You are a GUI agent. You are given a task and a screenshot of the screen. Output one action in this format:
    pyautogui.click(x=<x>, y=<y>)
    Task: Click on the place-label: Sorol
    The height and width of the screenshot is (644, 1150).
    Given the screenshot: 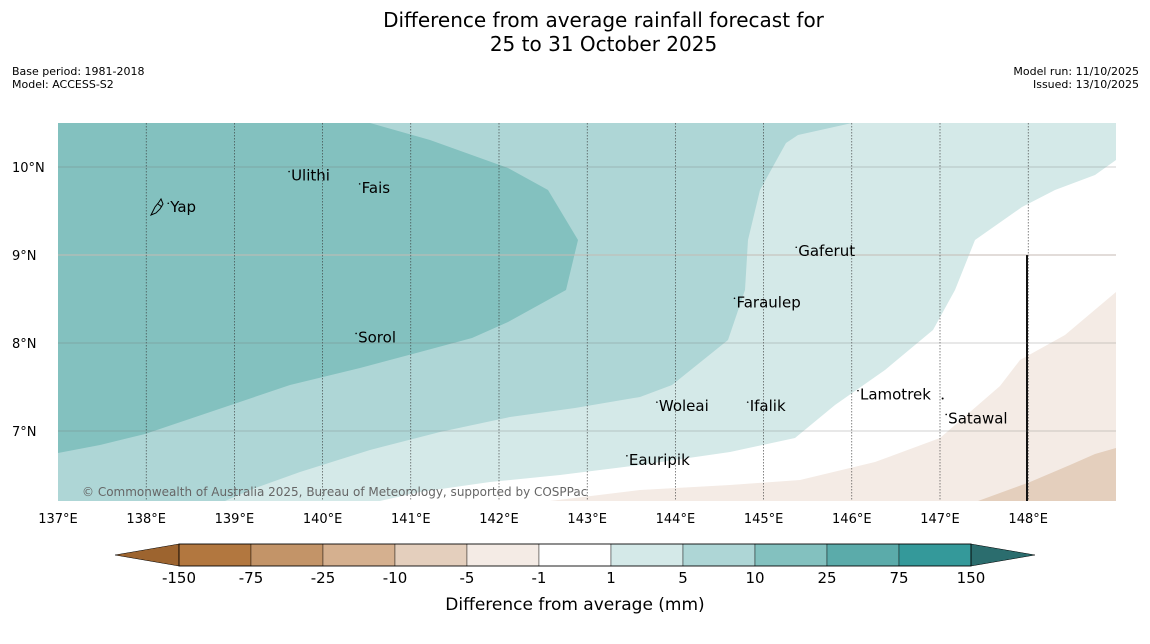 What is the action you would take?
    pyautogui.click(x=377, y=337)
    